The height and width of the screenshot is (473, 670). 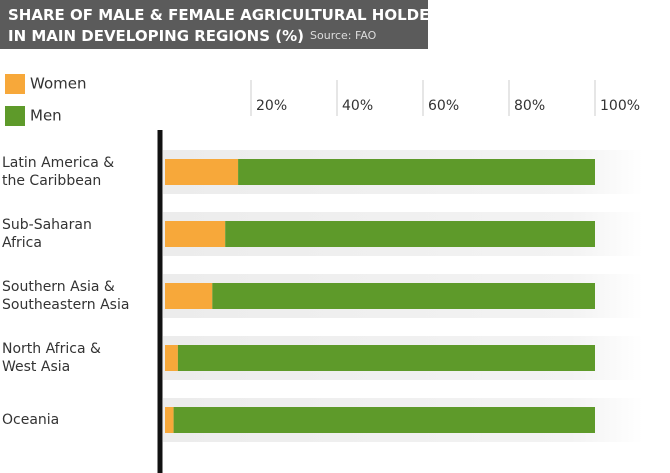 I want to click on legend-label: Women, so click(x=58, y=84).